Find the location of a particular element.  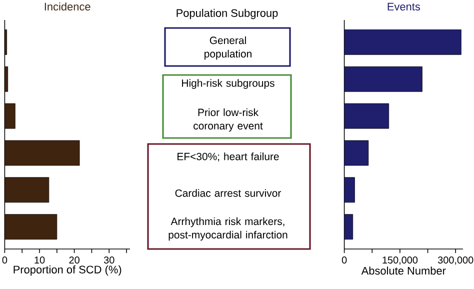

text: Cardiac arrest survivor is located at coordinates (228, 193).